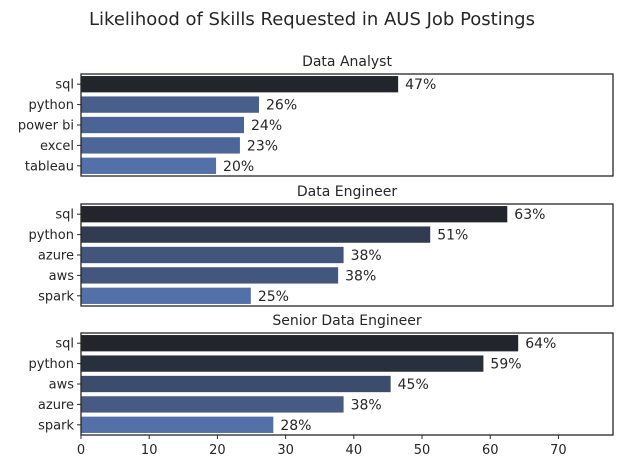 The image size is (623, 472). Describe the element at coordinates (490, 450) in the screenshot. I see `x-tick-label: 60` at that location.